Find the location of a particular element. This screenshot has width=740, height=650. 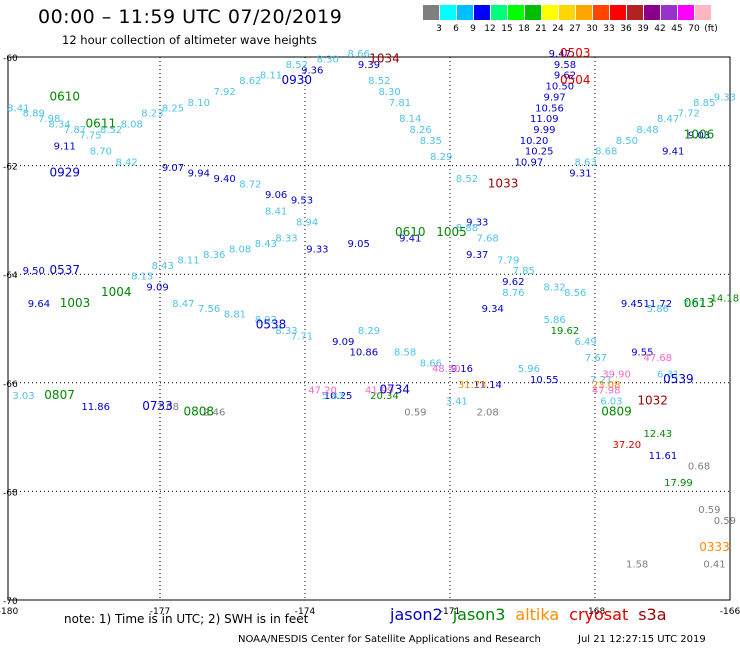

data-point-label: 8.62 is located at coordinates (250, 81).